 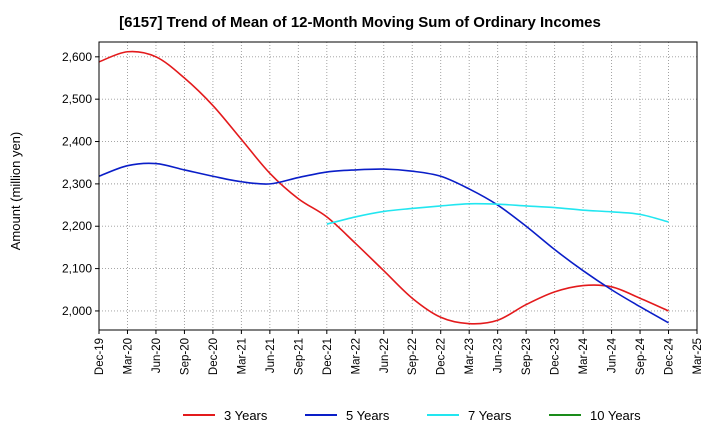 I want to click on y-tick-label: 2,200, so click(x=77, y=226).